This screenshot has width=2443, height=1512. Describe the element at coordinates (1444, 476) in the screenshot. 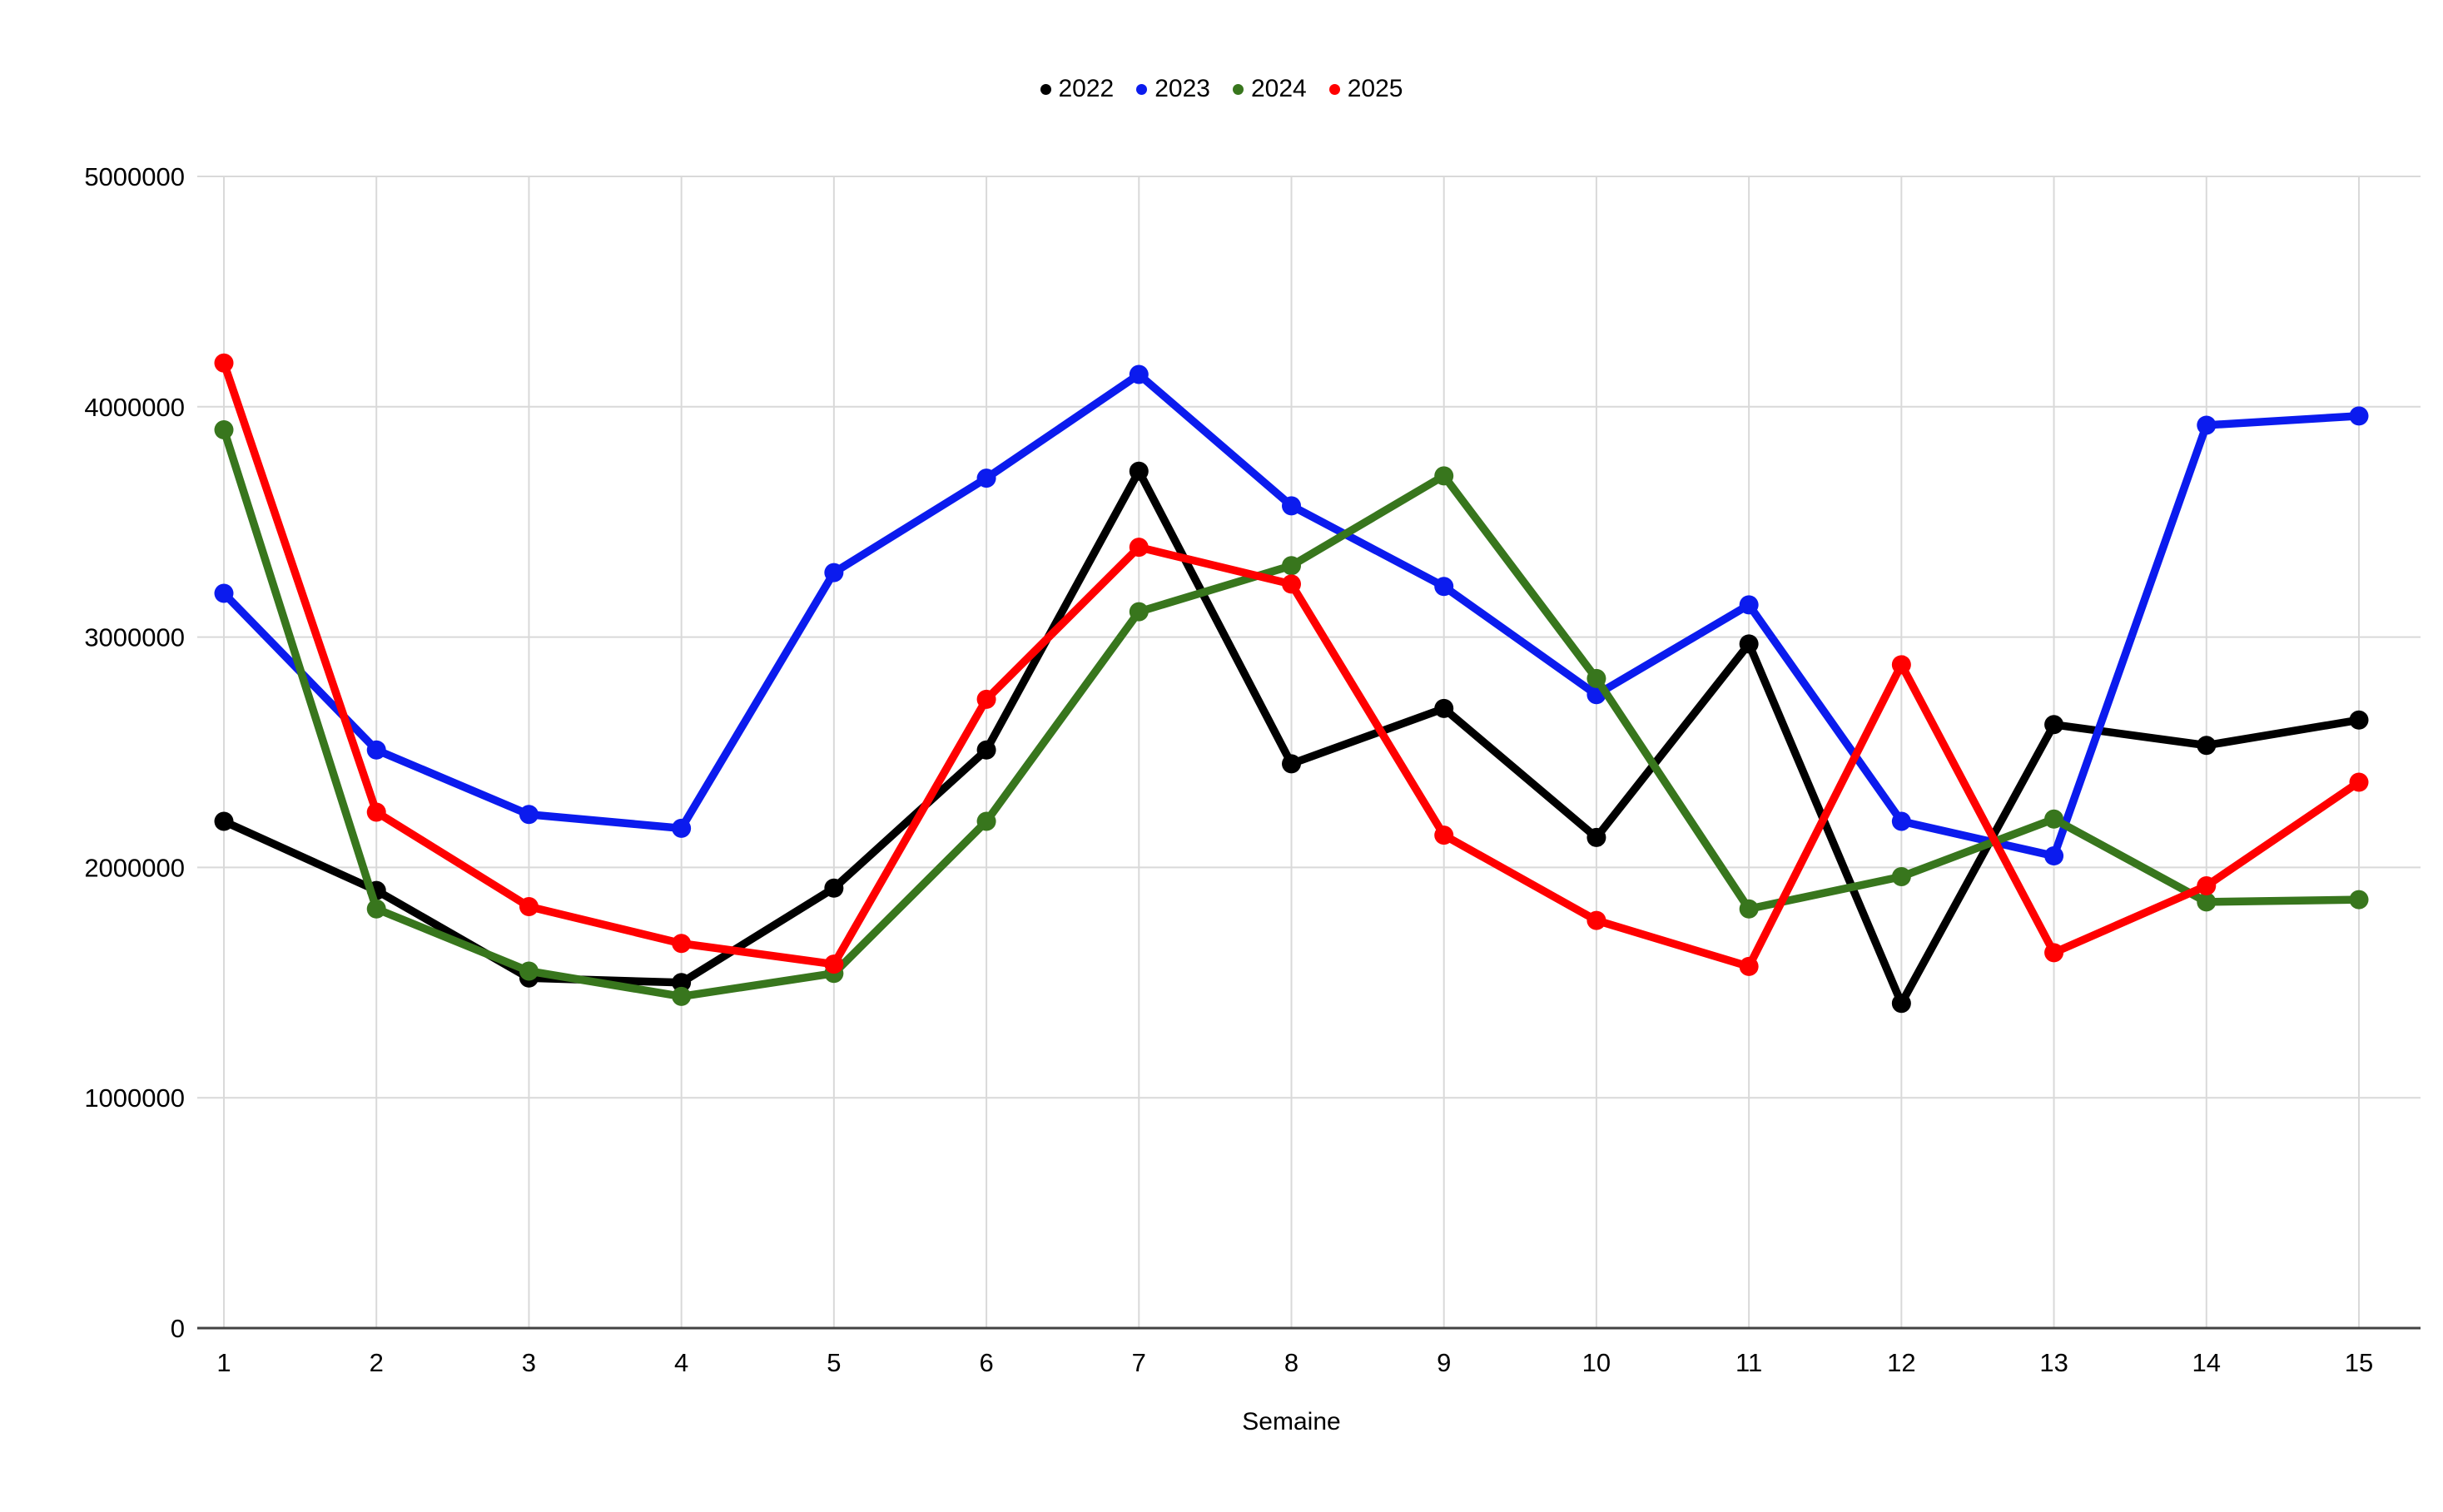

I see `data-point-2024-w9` at that location.